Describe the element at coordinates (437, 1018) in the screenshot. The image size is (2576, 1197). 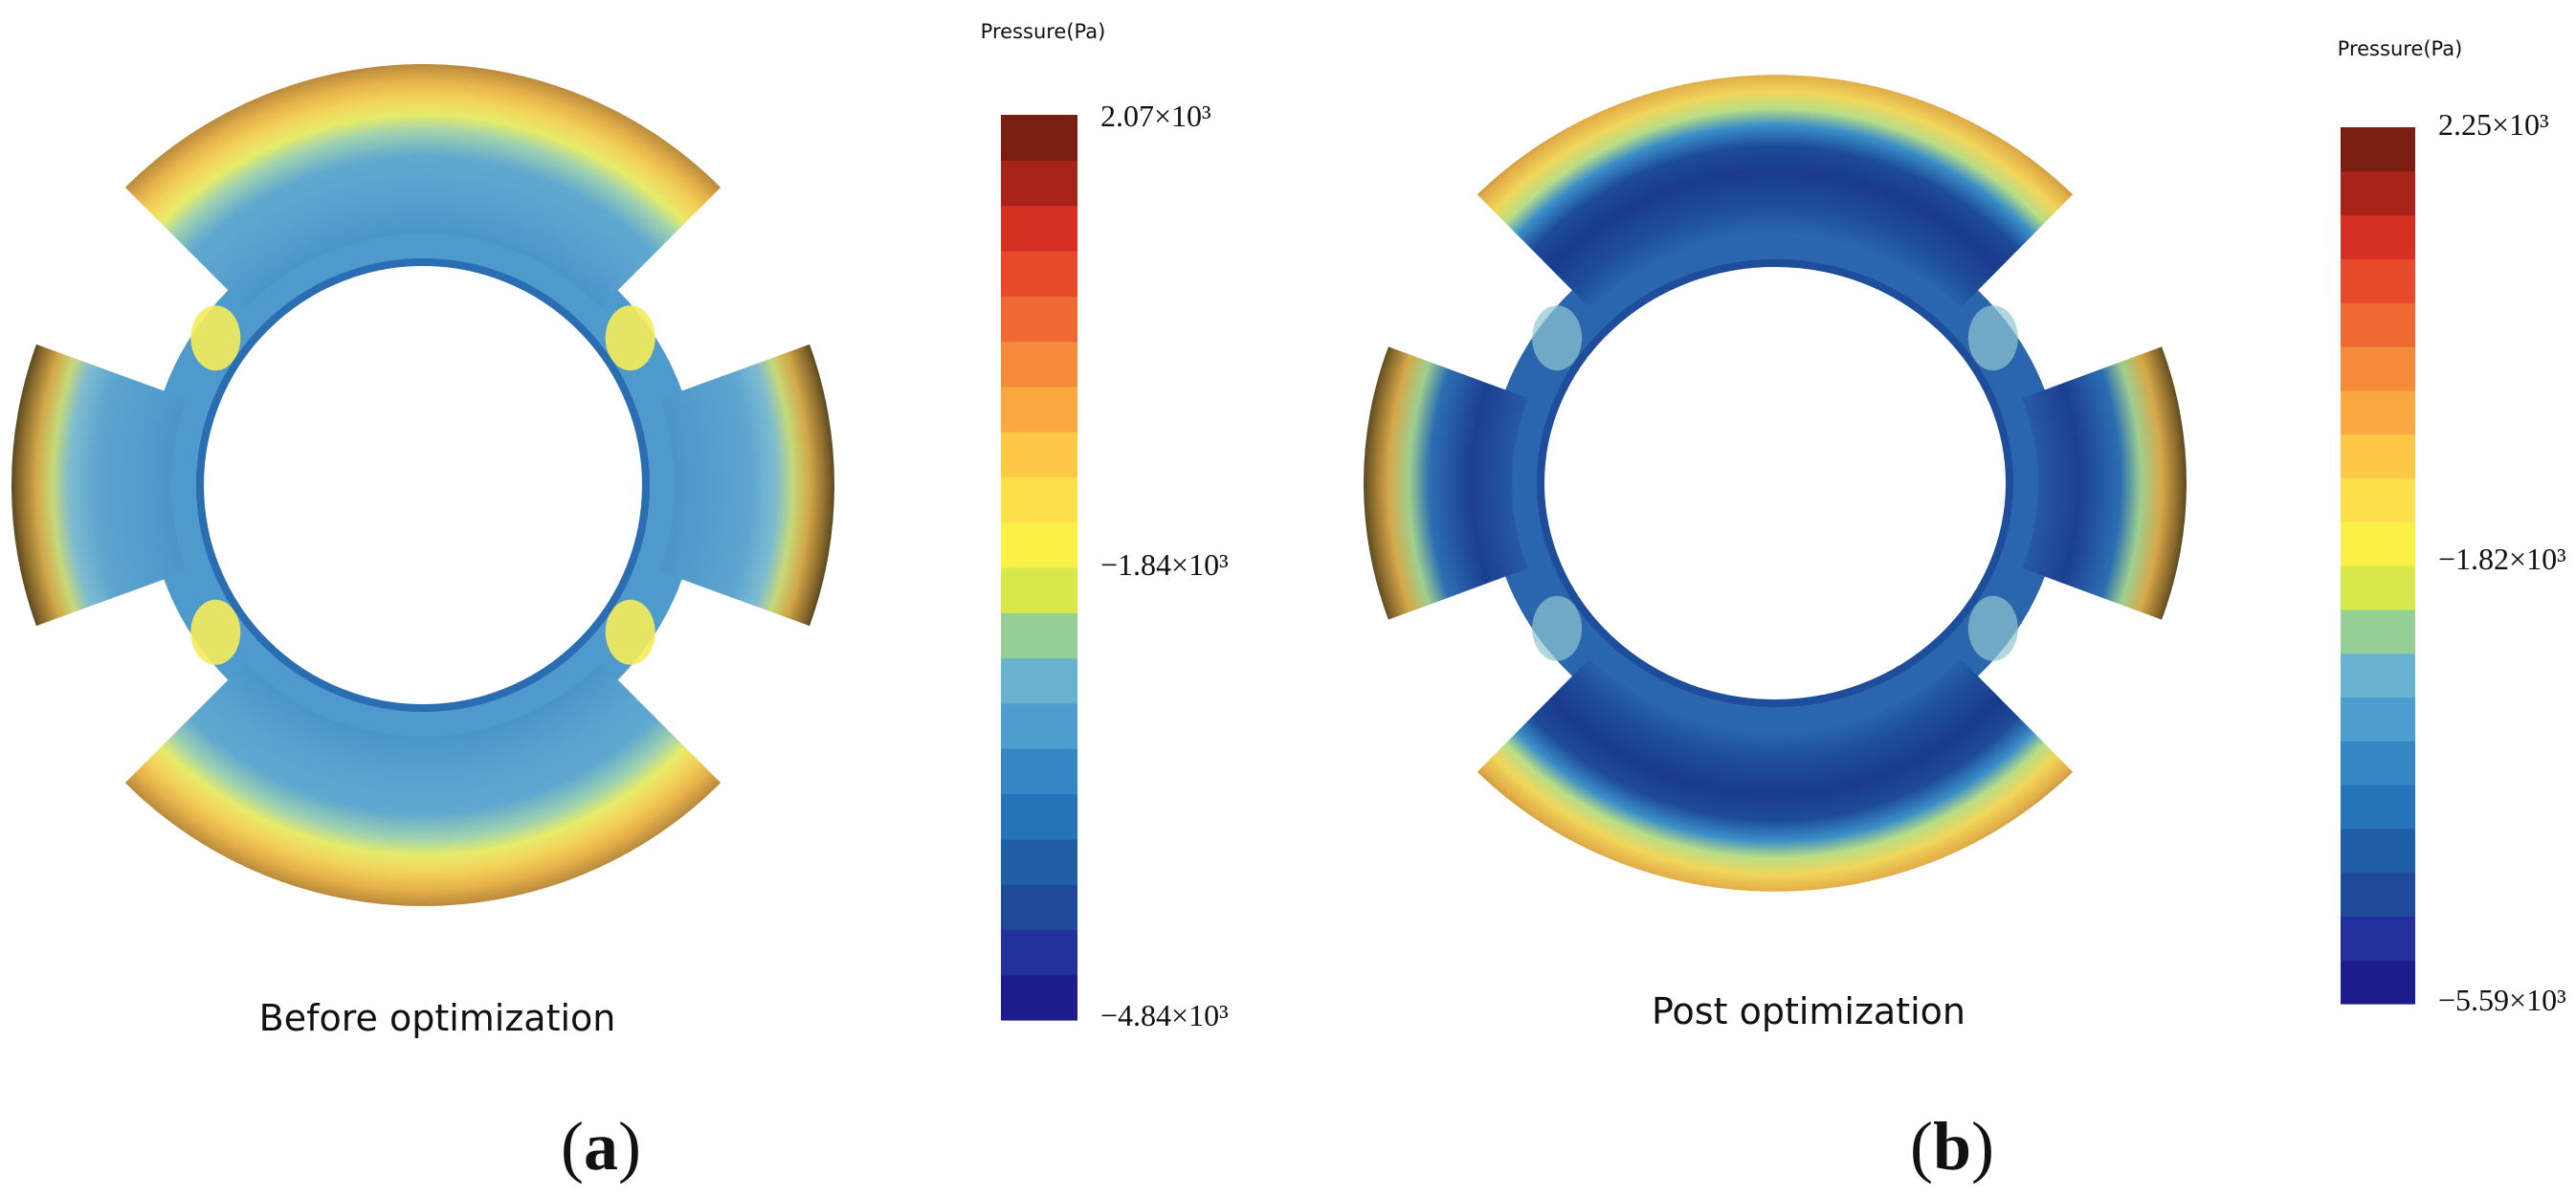
I see `panel-caption: Before optimization` at that location.